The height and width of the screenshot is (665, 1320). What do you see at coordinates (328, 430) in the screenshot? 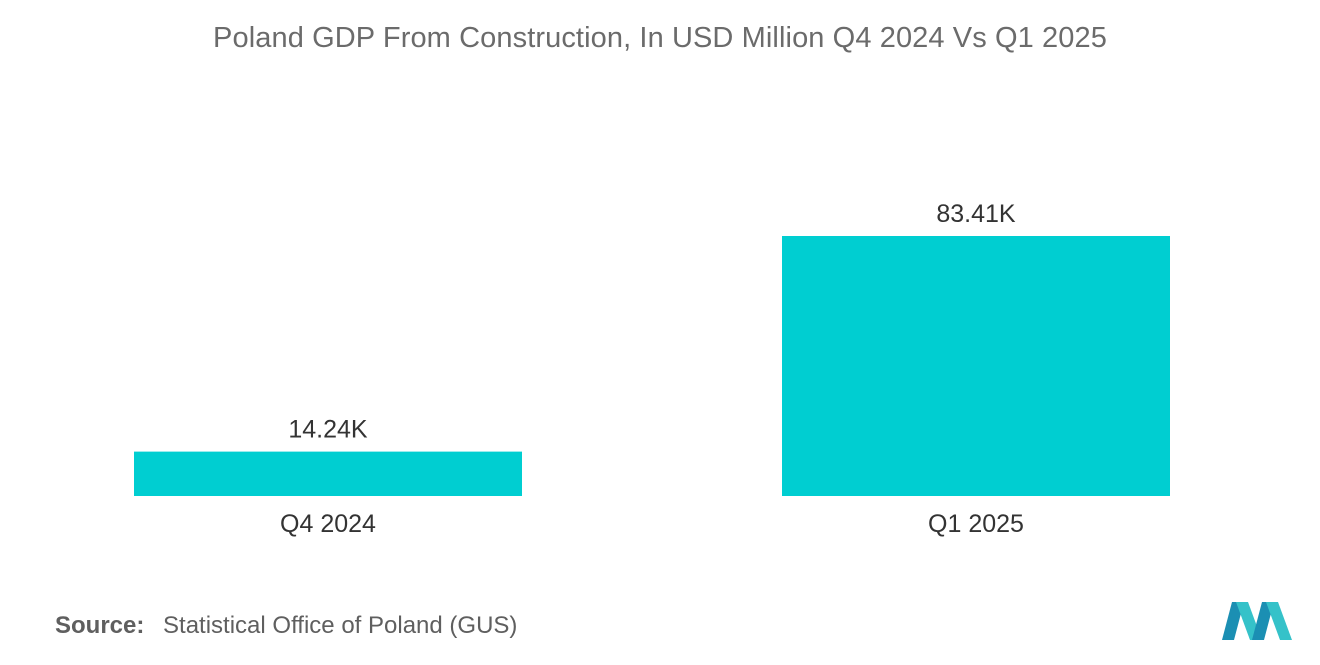
I see `data-label: 14.24K` at bounding box center [328, 430].